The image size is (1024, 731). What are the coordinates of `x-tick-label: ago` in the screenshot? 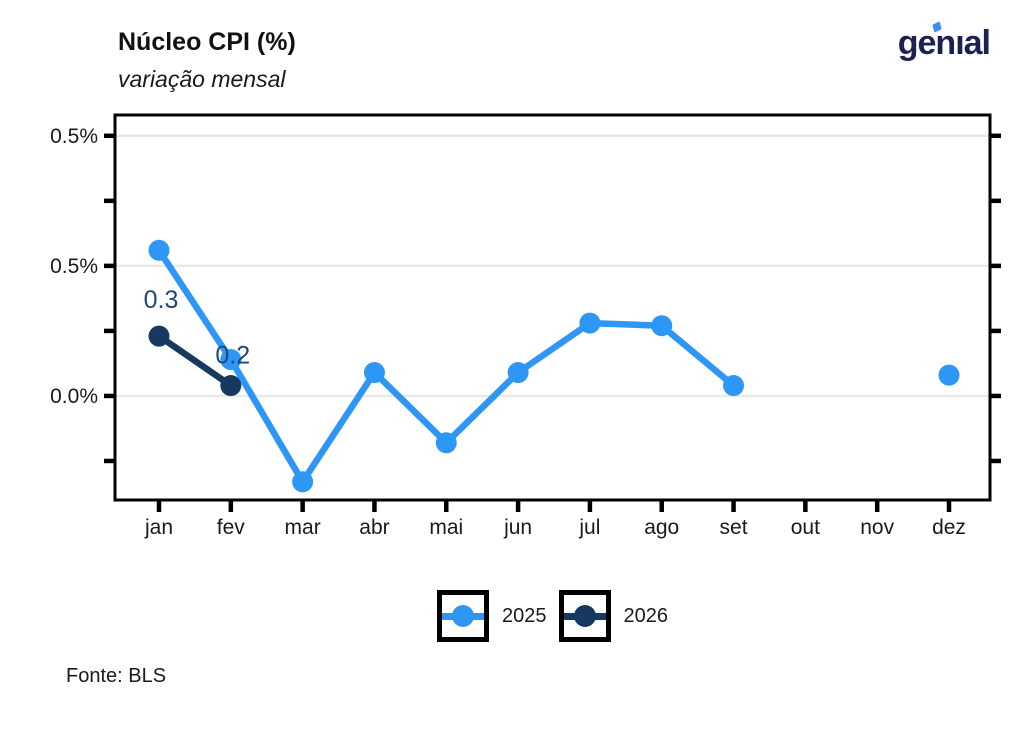 It's located at (661, 527).